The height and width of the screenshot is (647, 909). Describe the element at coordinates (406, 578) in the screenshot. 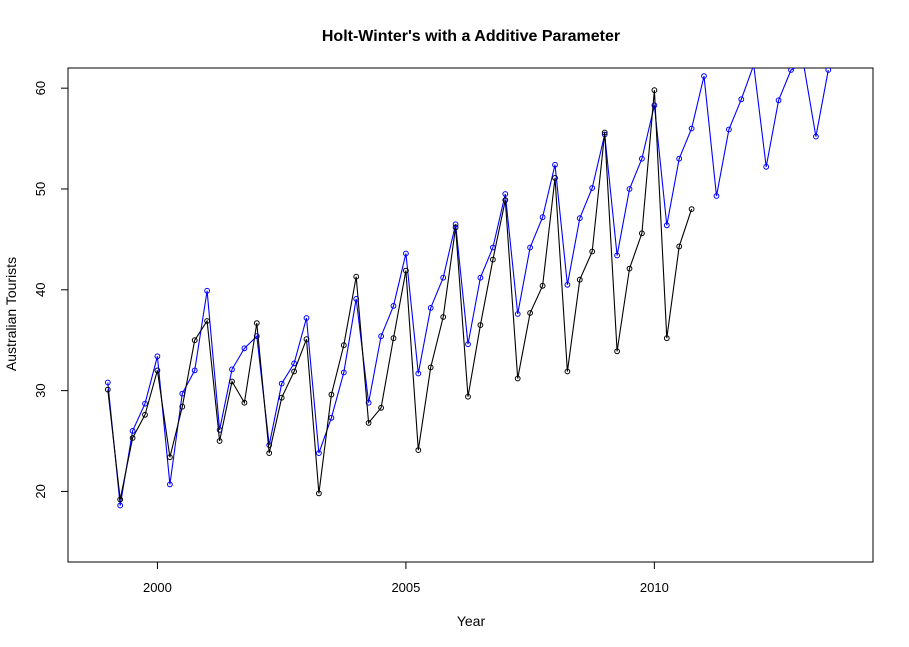

I see `x-axis: 2000 2005 2010` at that location.